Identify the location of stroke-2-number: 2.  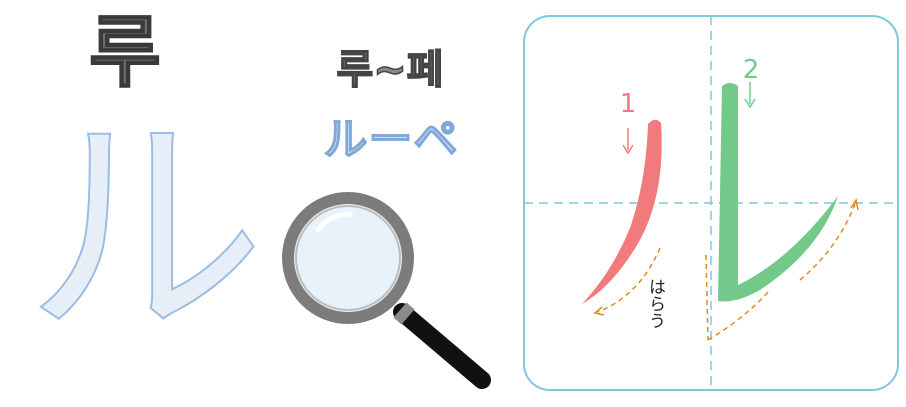
(751, 70).